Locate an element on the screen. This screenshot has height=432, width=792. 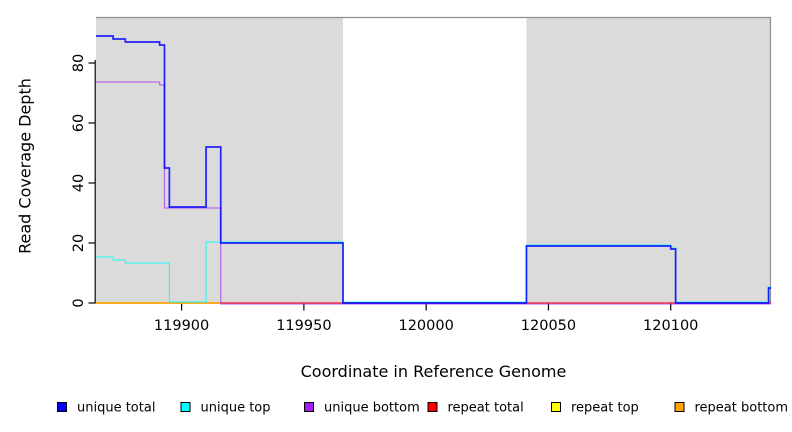
legend-swatch-repeat-total is located at coordinates (432, 407).